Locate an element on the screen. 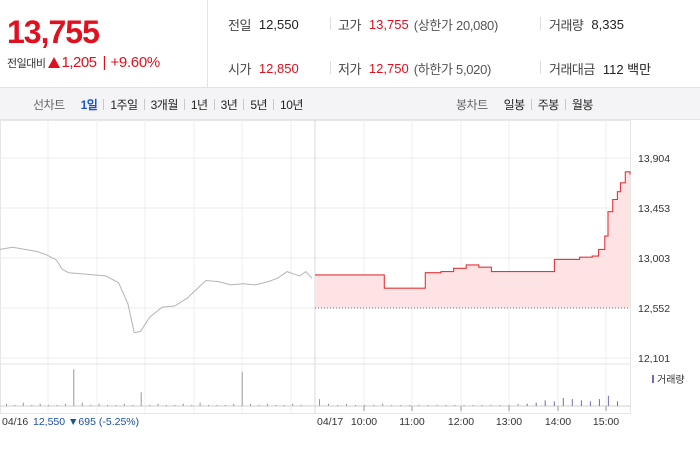 The width and height of the screenshot is (700, 450). prev-day-layer is located at coordinates (156, 290).